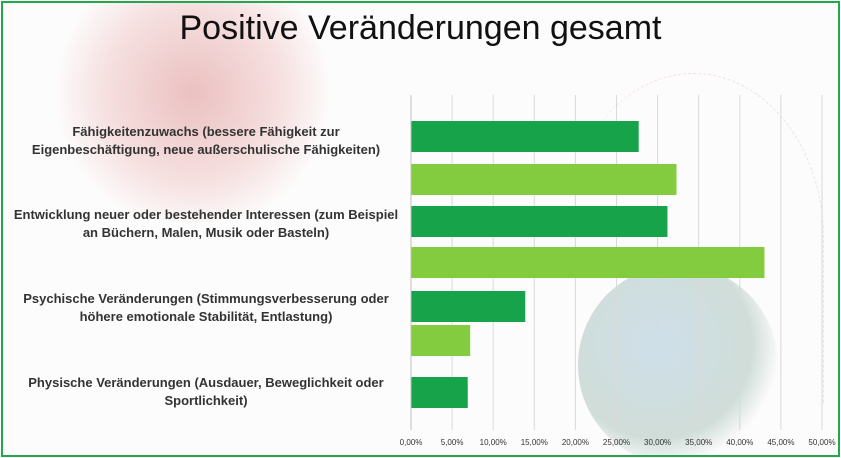  Describe the element at coordinates (616, 442) in the screenshot. I see `x-tick-label: 25,00%` at that location.